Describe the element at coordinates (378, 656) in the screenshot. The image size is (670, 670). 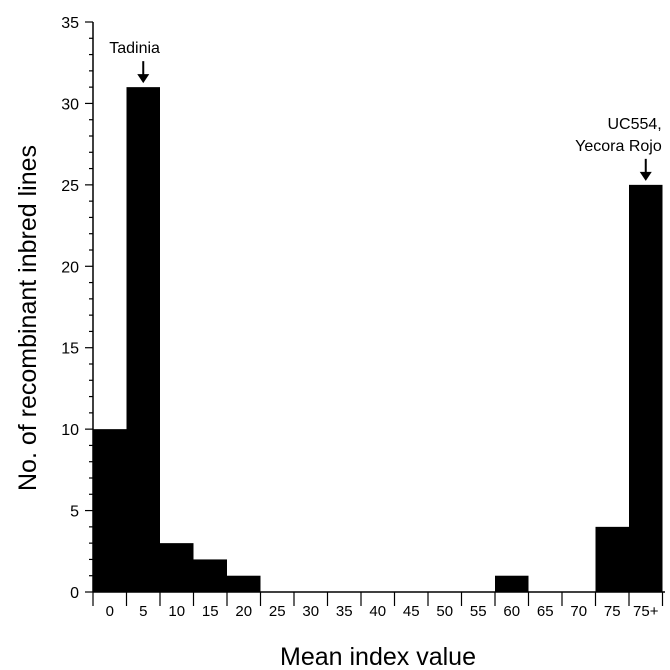
I see `x-axis-title: Mean index value` at that location.